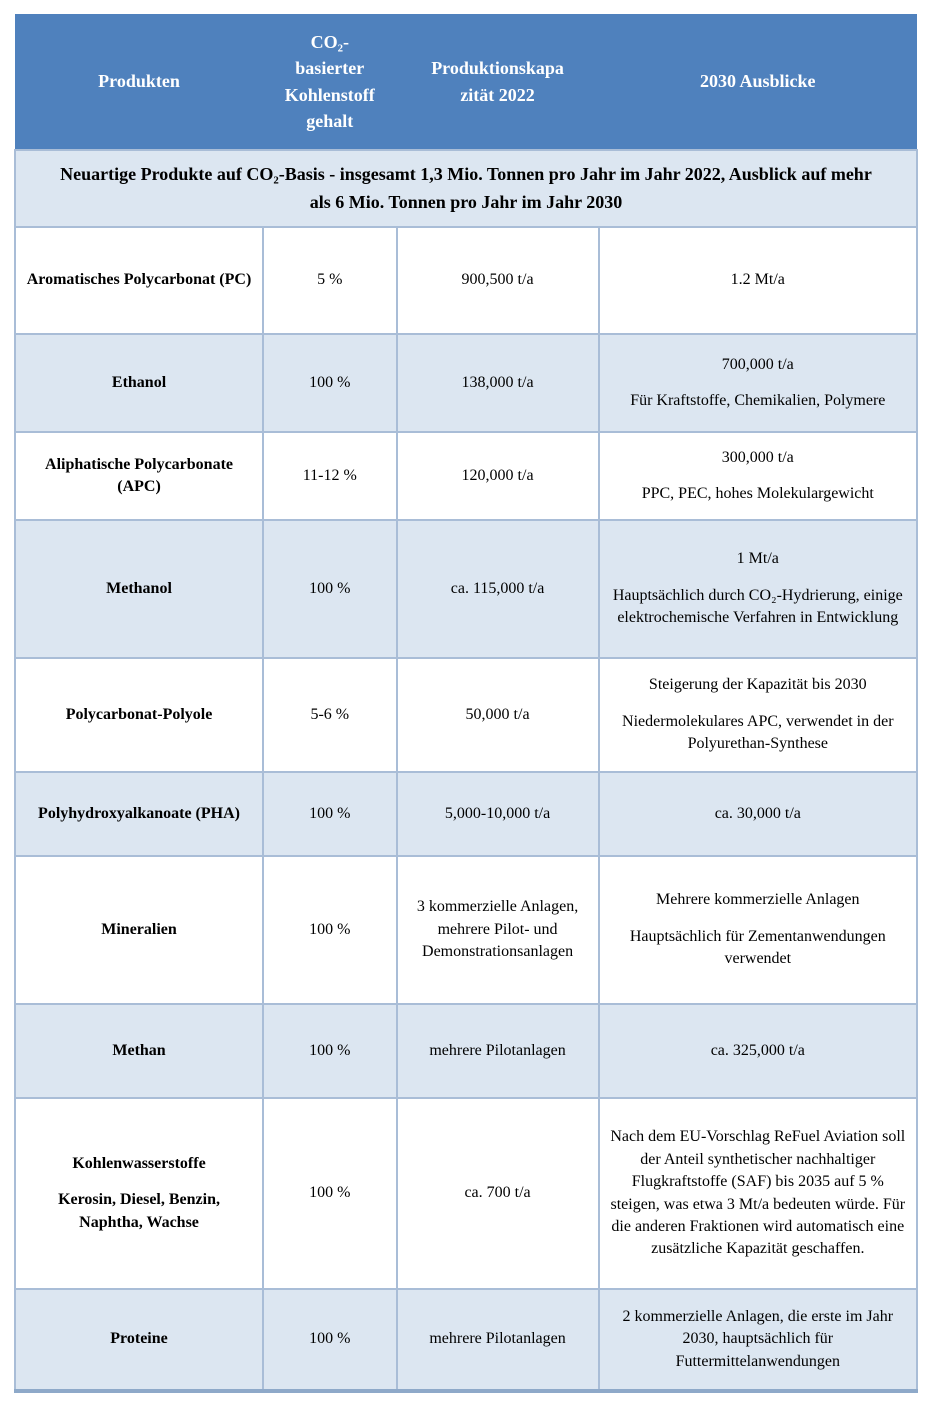  What do you see at coordinates (330, 715) in the screenshot?
I see `co2-content-cell: 5-6 %` at bounding box center [330, 715].